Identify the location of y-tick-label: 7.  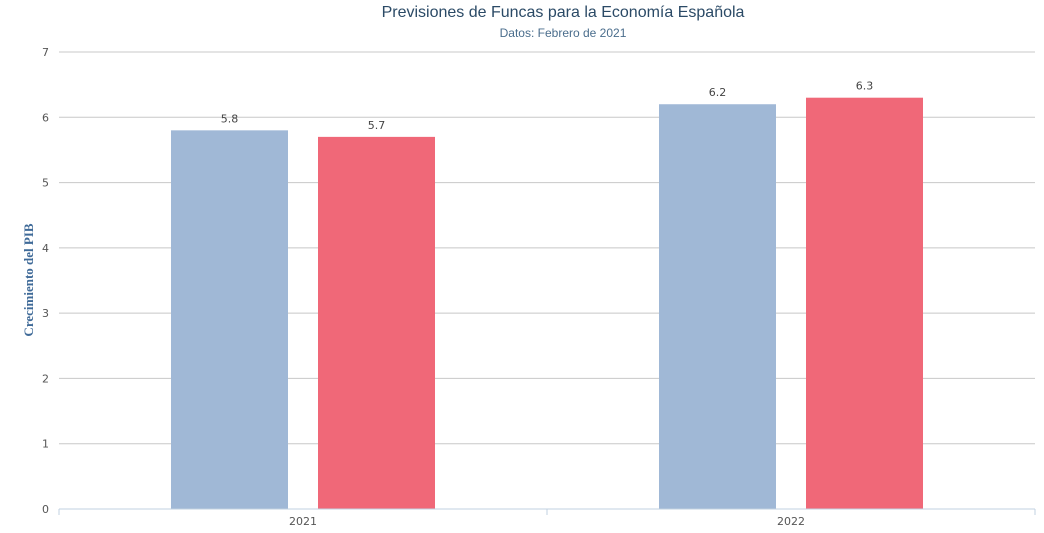
(45, 52).